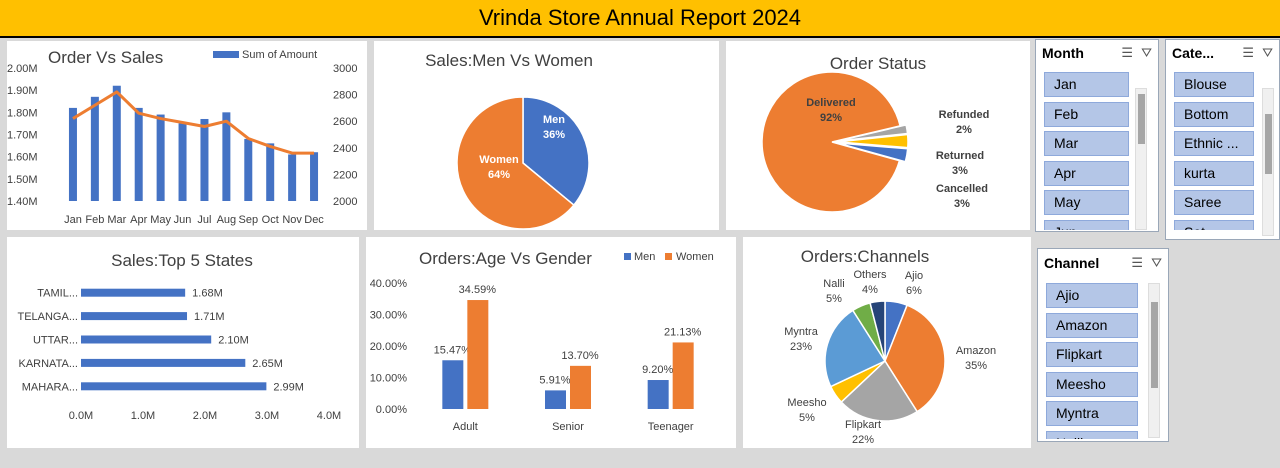 This screenshot has height=468, width=1280. I want to click on legend-label: Sum of Amount, so click(279, 55).